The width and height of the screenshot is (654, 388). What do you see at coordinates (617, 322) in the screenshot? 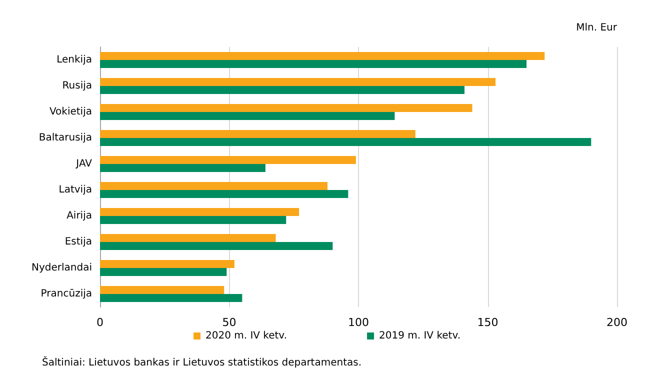
I see `x-tick-label: 200` at bounding box center [617, 322].